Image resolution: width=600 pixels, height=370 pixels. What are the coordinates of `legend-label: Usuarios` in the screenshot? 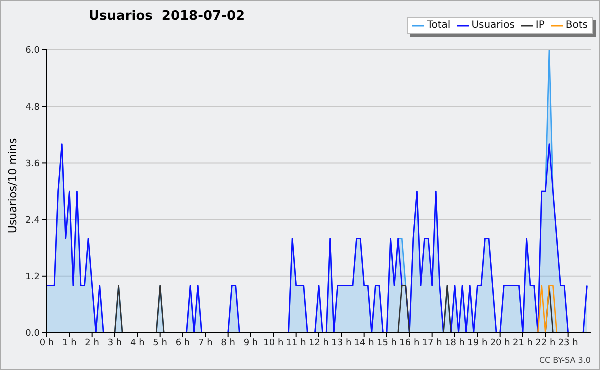 It's located at (492, 25).